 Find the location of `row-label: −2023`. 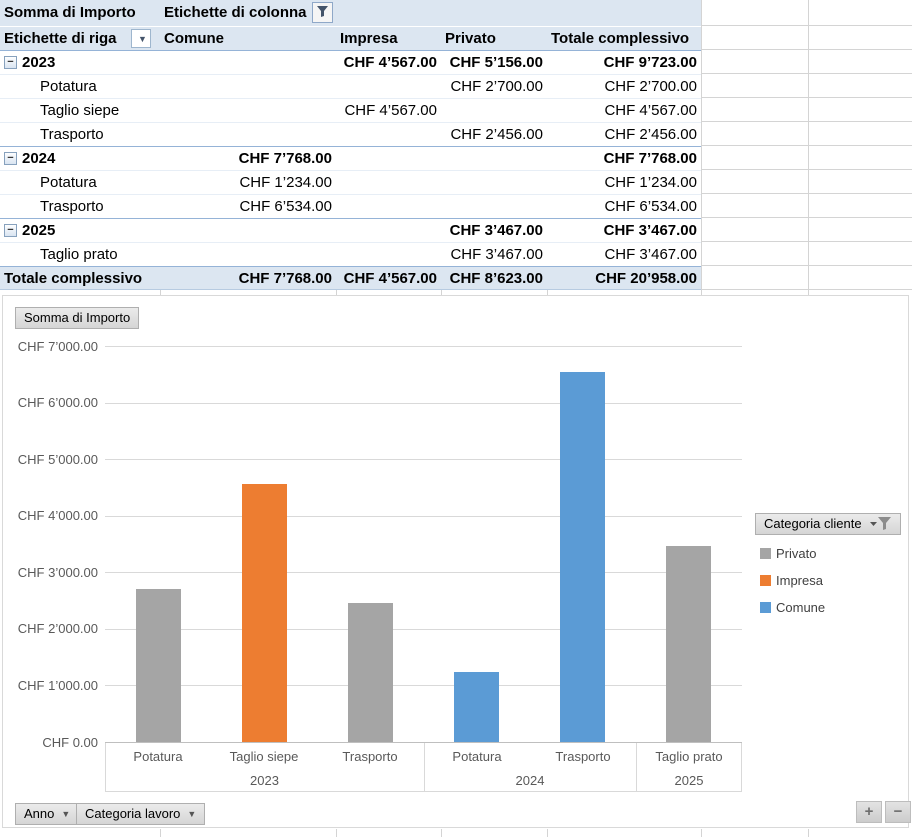

row-label: −2023 is located at coordinates (80, 62).